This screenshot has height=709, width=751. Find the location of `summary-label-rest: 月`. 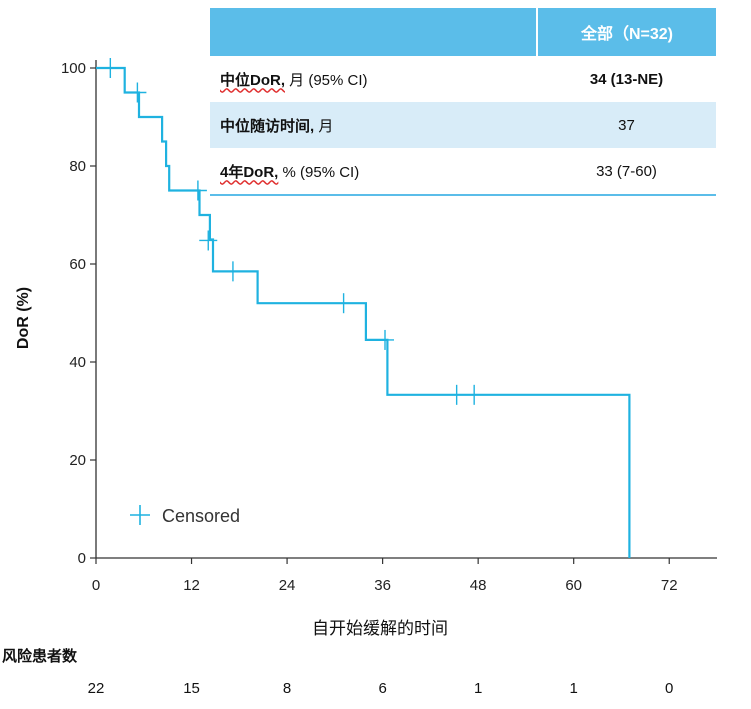

summary-label-rest: 月 is located at coordinates (324, 126).